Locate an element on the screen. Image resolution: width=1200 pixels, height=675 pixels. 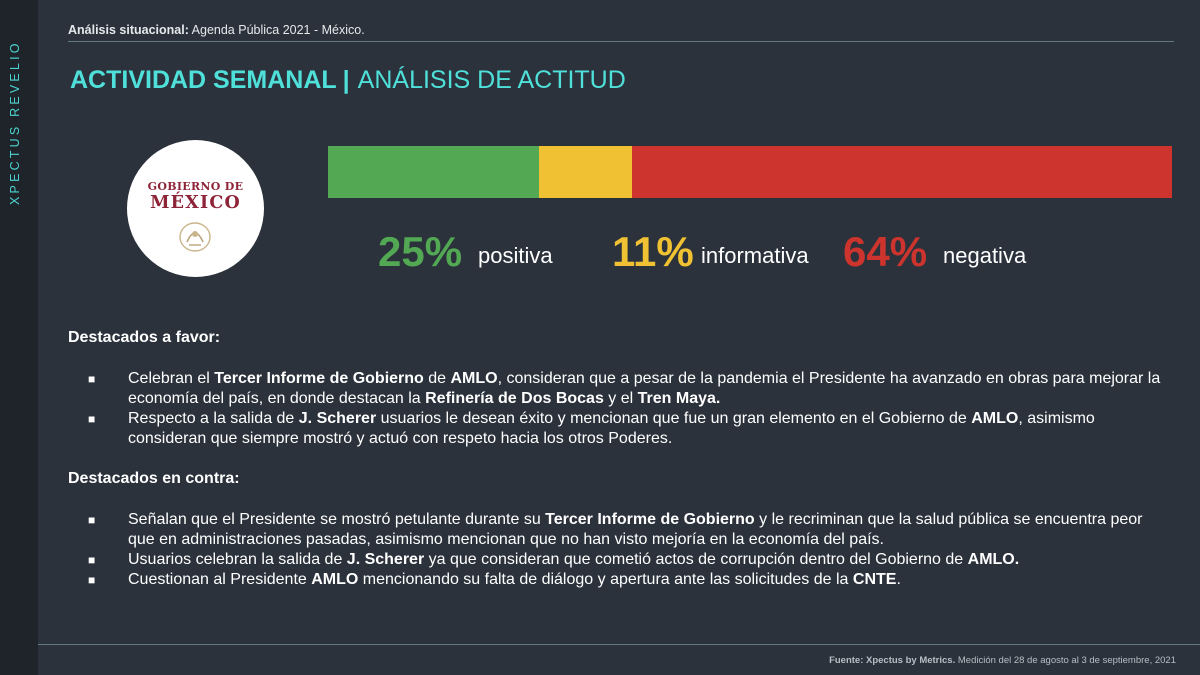
attitude-pct-positiva: 25% is located at coordinates (420, 251).